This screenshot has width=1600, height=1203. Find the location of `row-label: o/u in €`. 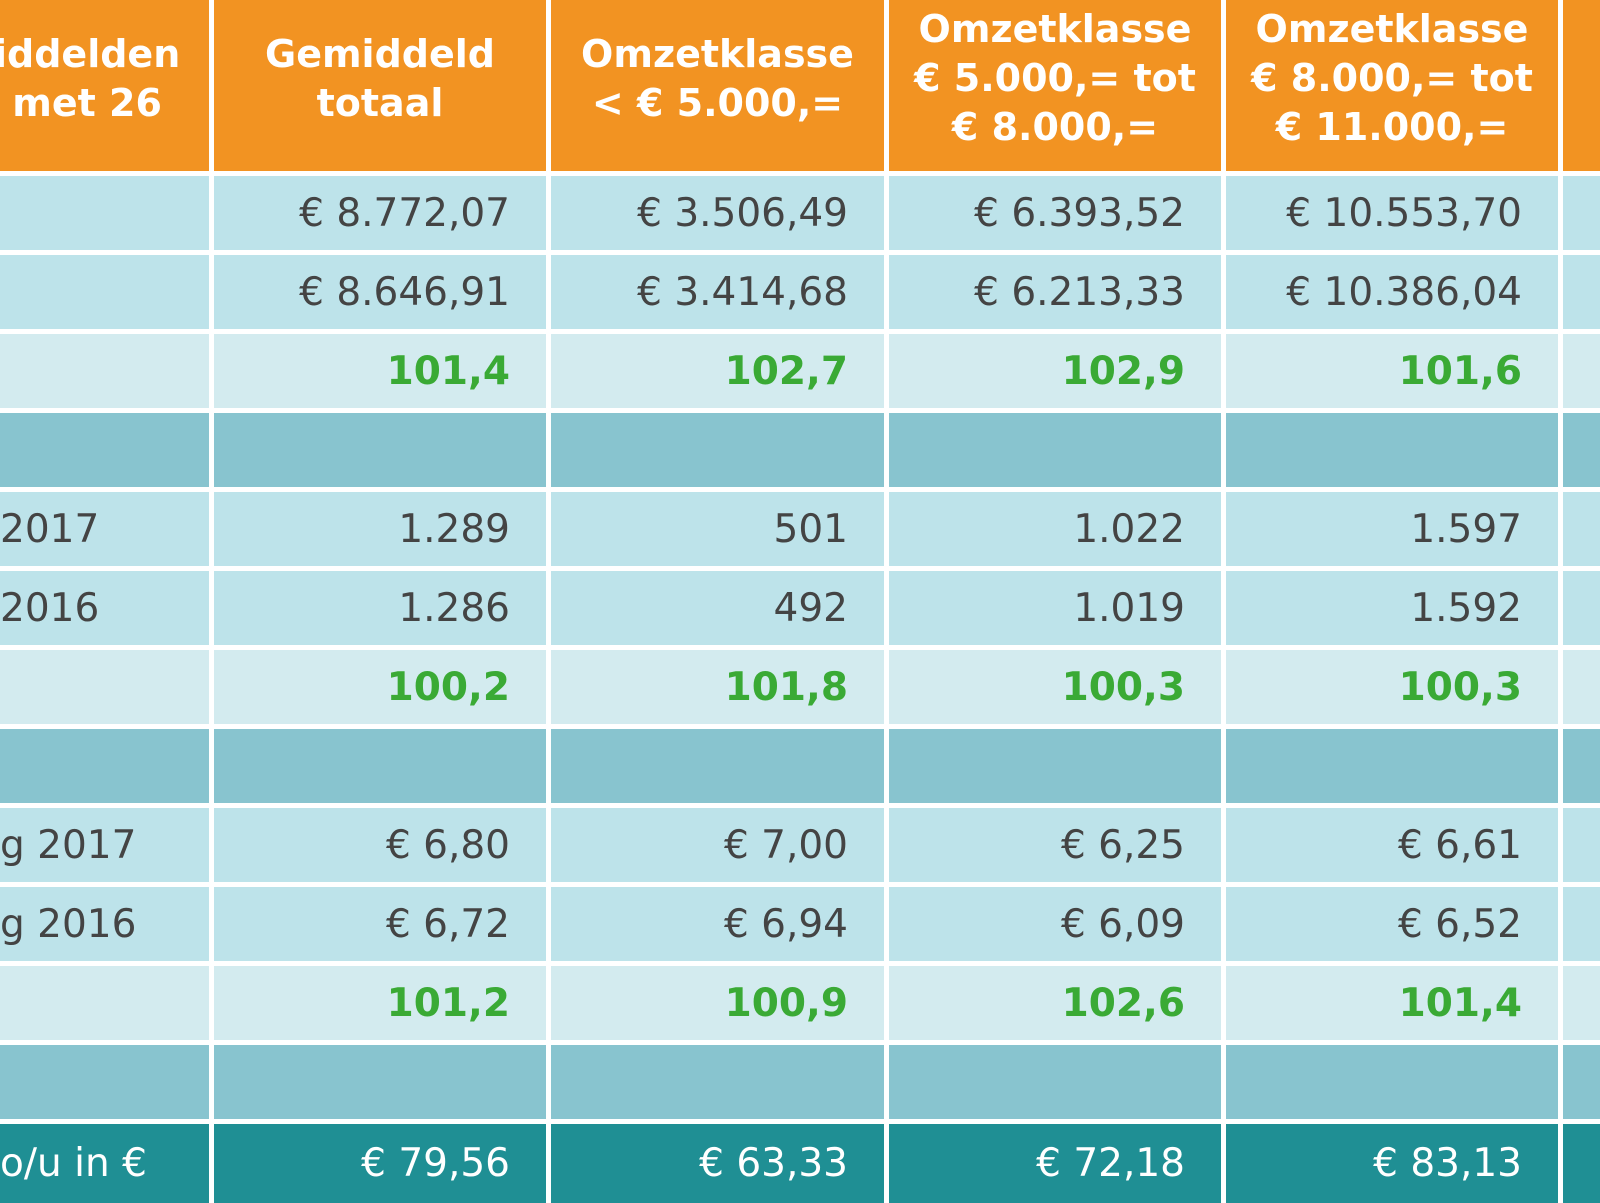

row-label: o/u in € is located at coordinates (107, 1163).